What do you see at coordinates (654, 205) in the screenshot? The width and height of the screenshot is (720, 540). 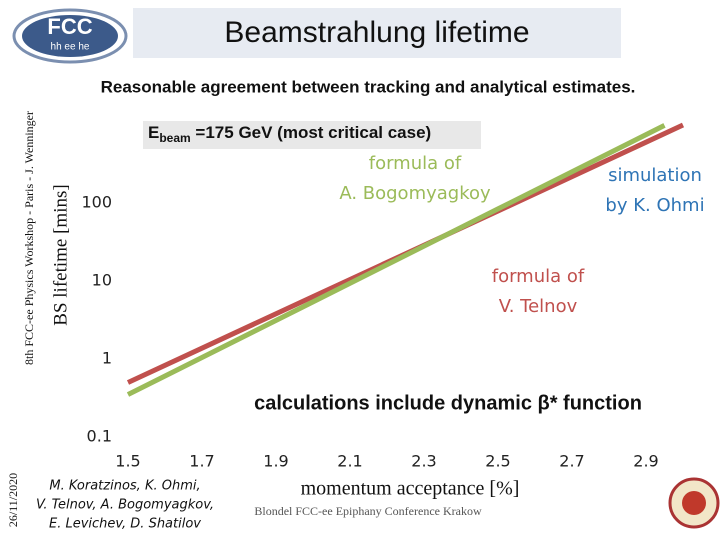 I see `annotation: by K. Ohmi` at bounding box center [654, 205].